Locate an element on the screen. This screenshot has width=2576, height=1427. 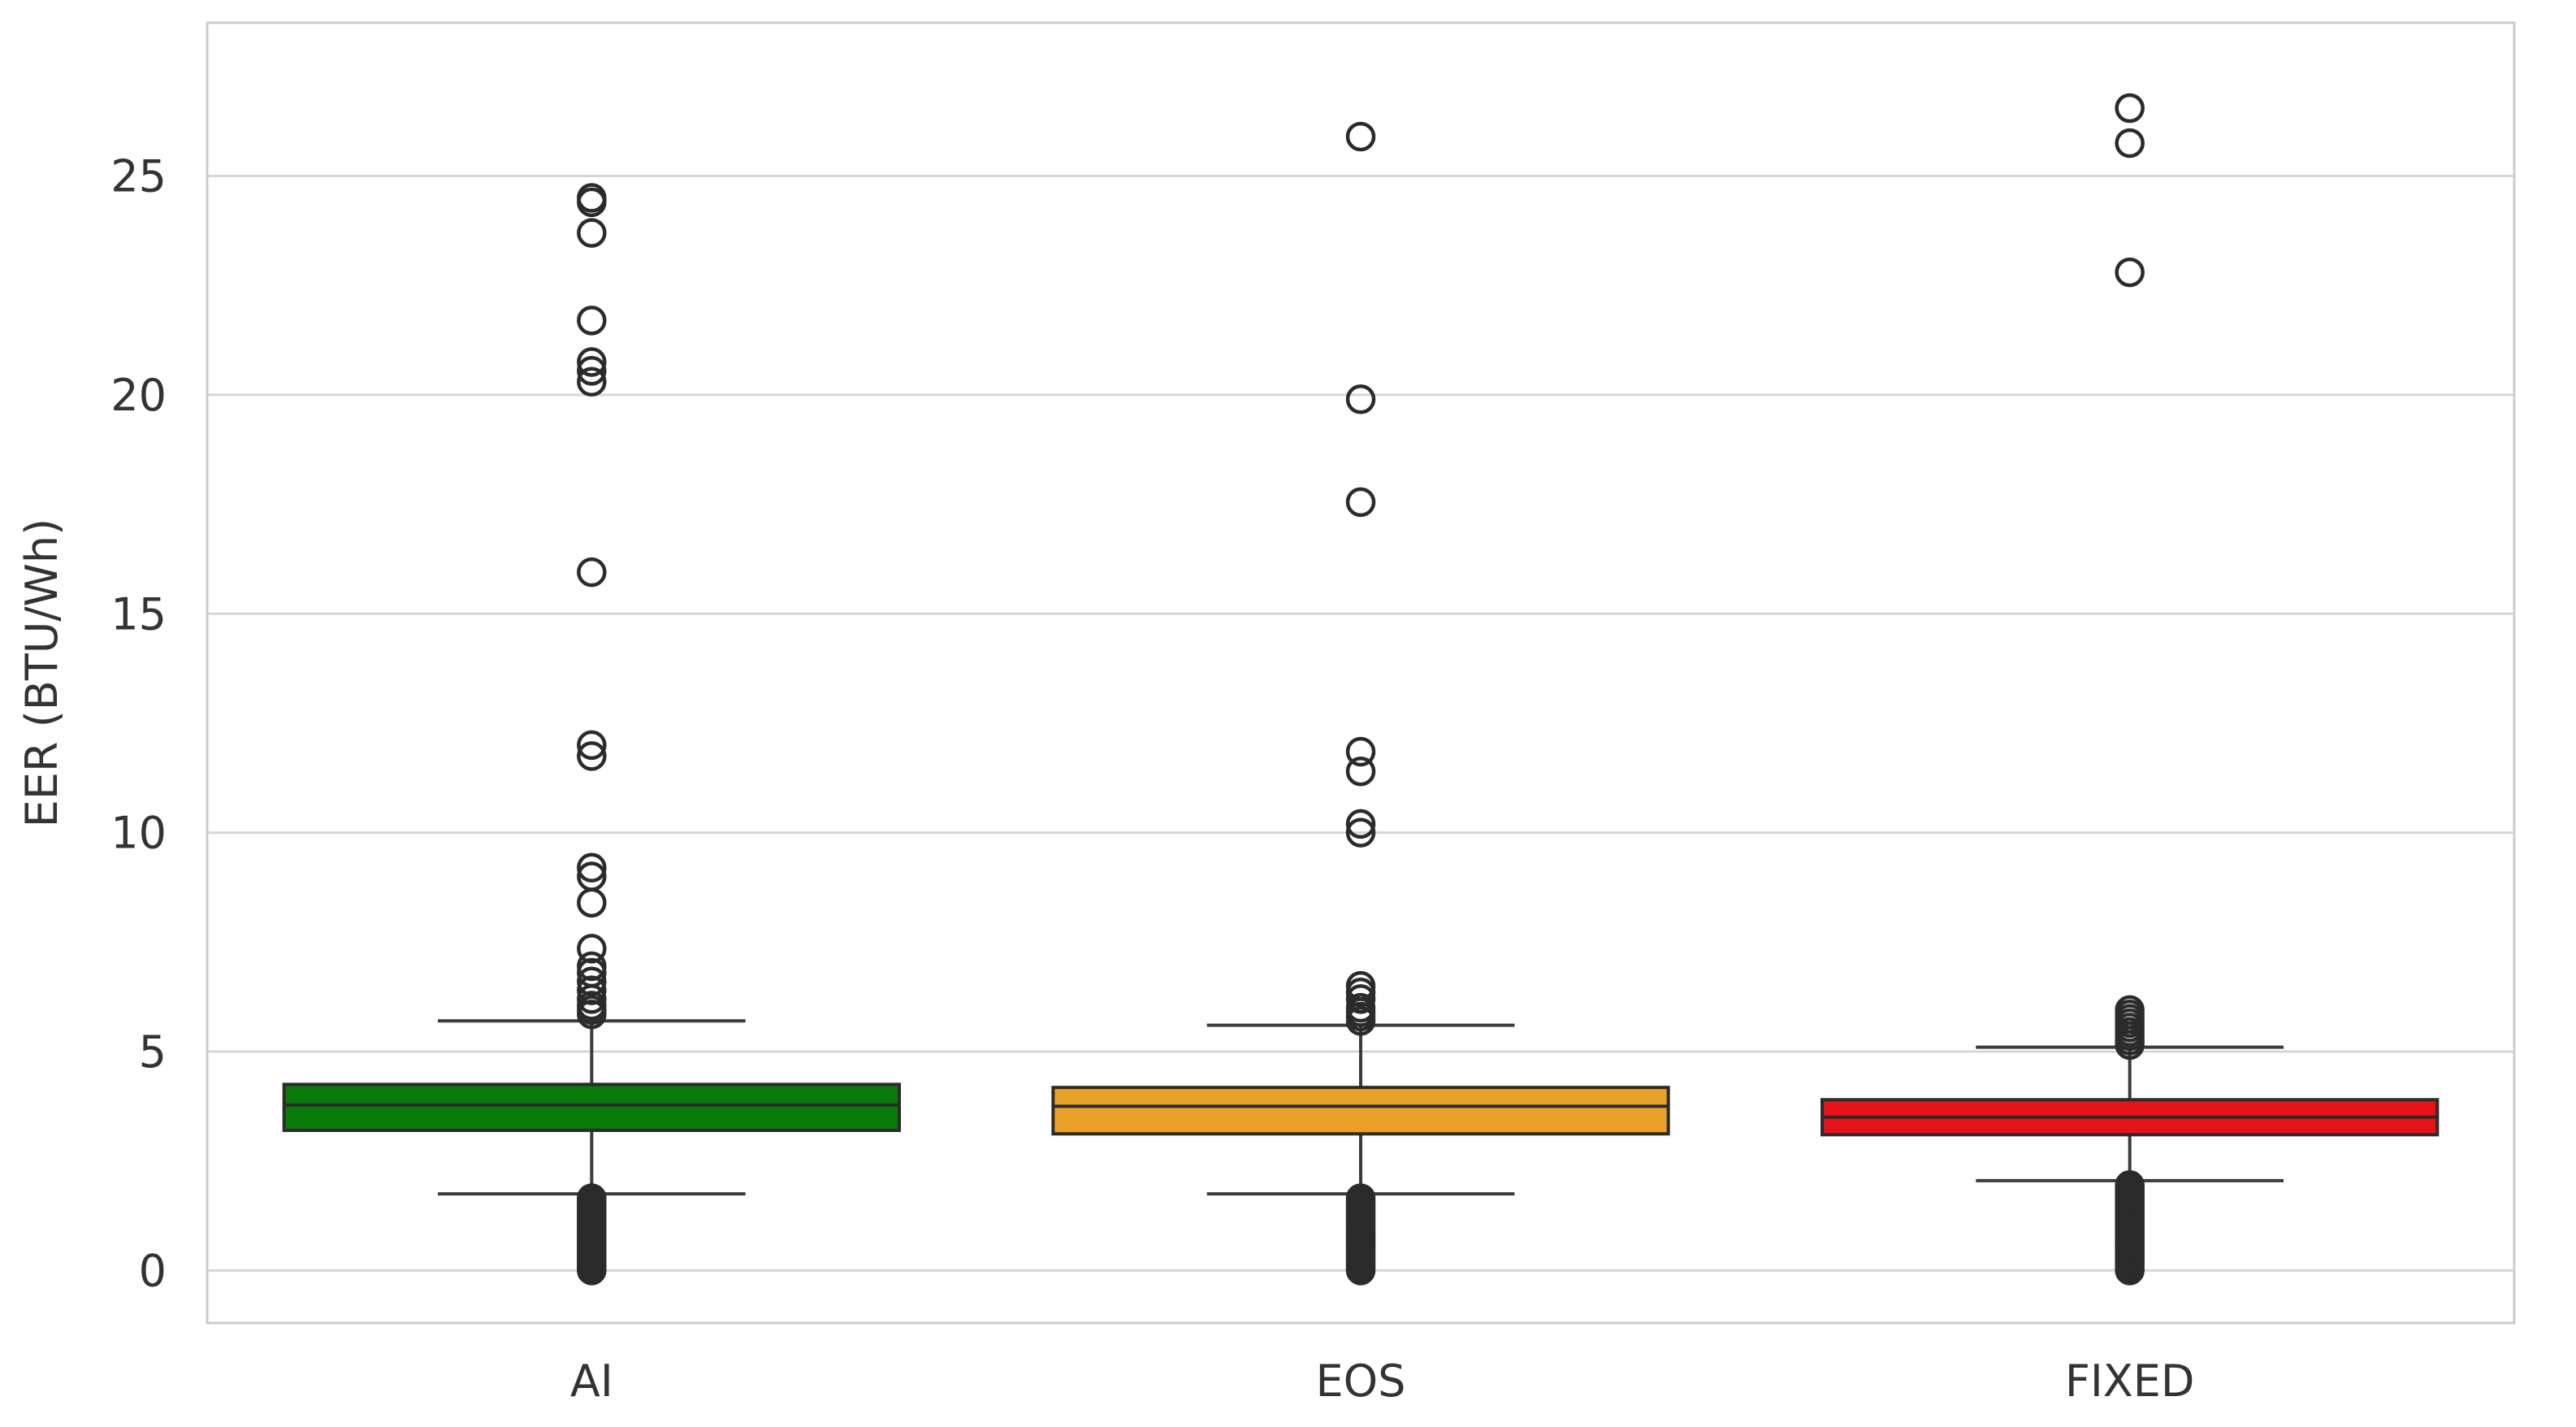
box-ai is located at coordinates (591, 1107).